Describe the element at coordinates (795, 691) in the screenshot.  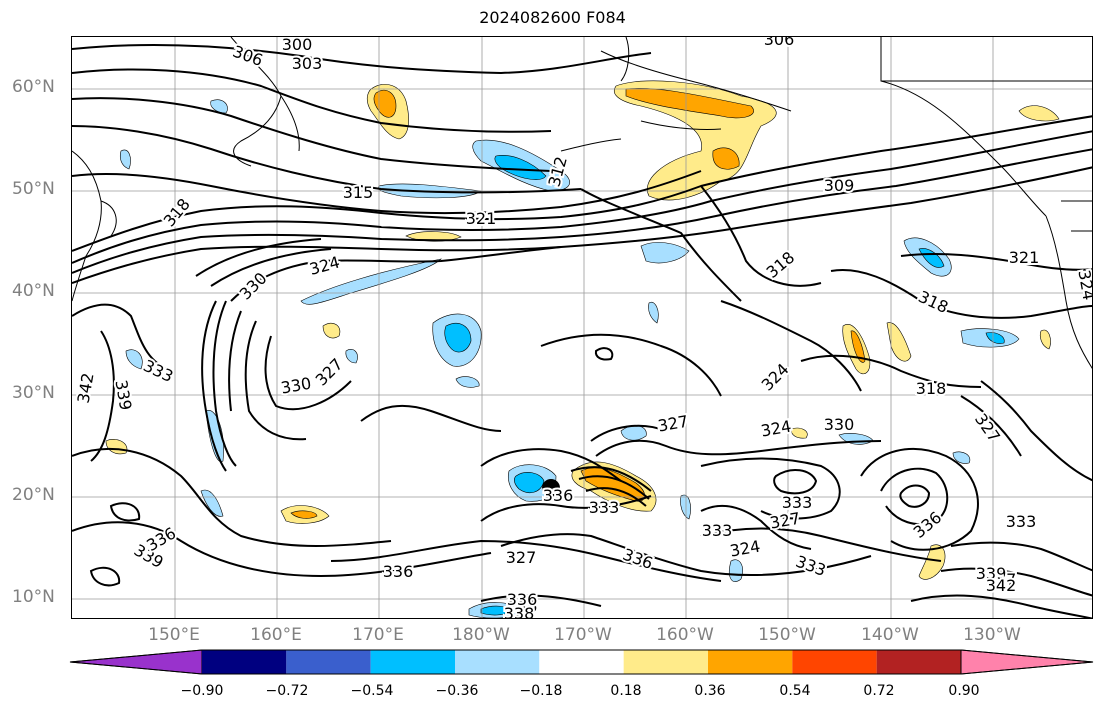
I see `colorbar-tick-label: 0.54` at that location.